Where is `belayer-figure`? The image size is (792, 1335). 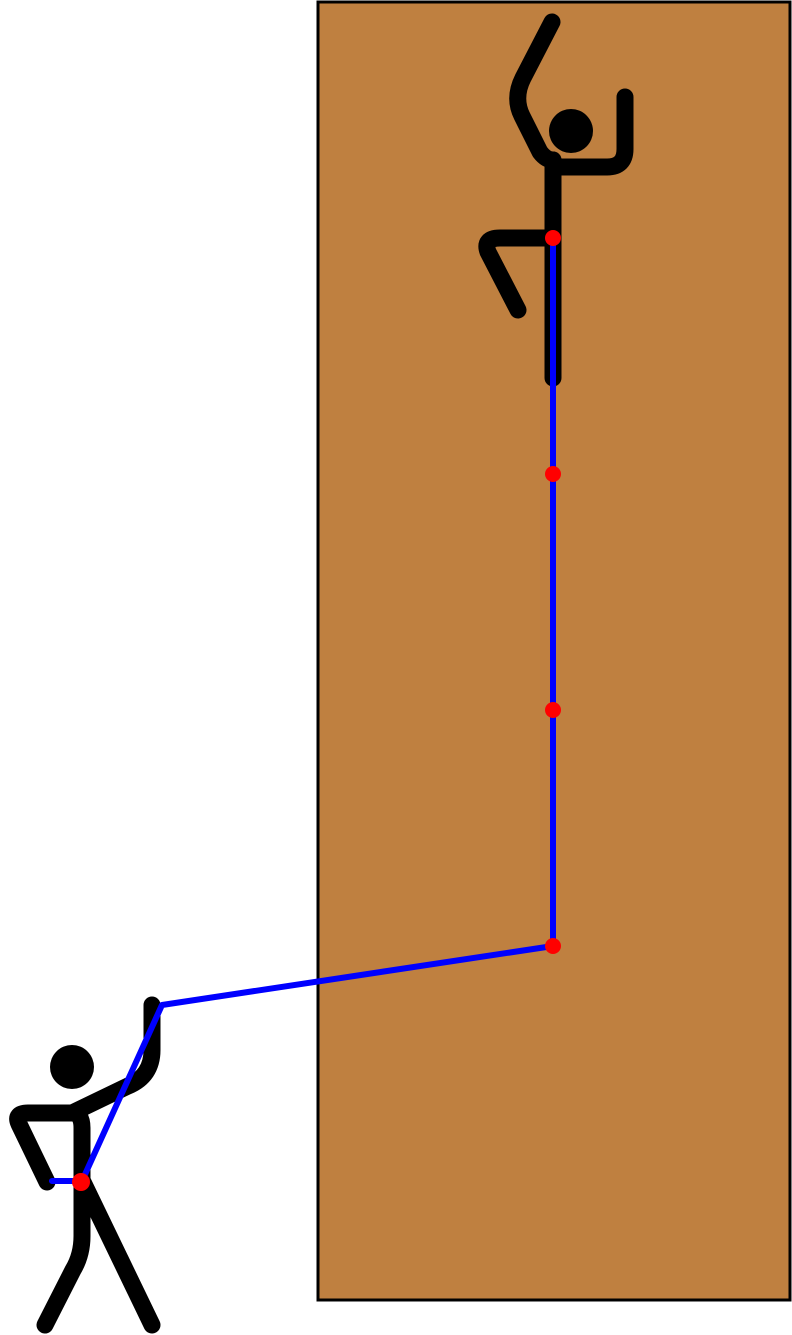
belayer-figure is located at coordinates (85, 1165).